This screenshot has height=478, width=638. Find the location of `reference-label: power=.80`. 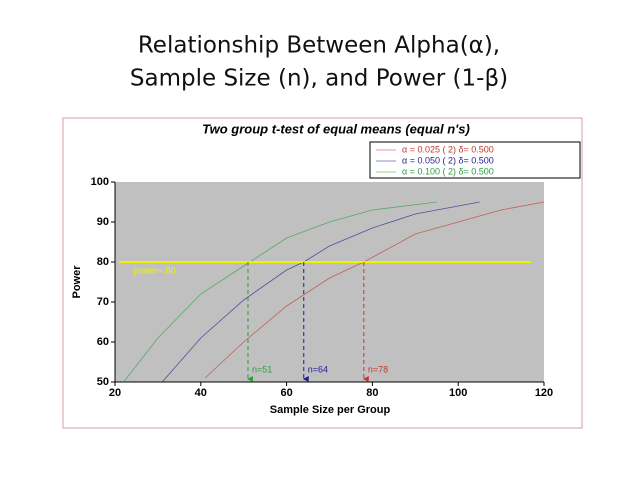

reference-label: power=.80 is located at coordinates (154, 270).